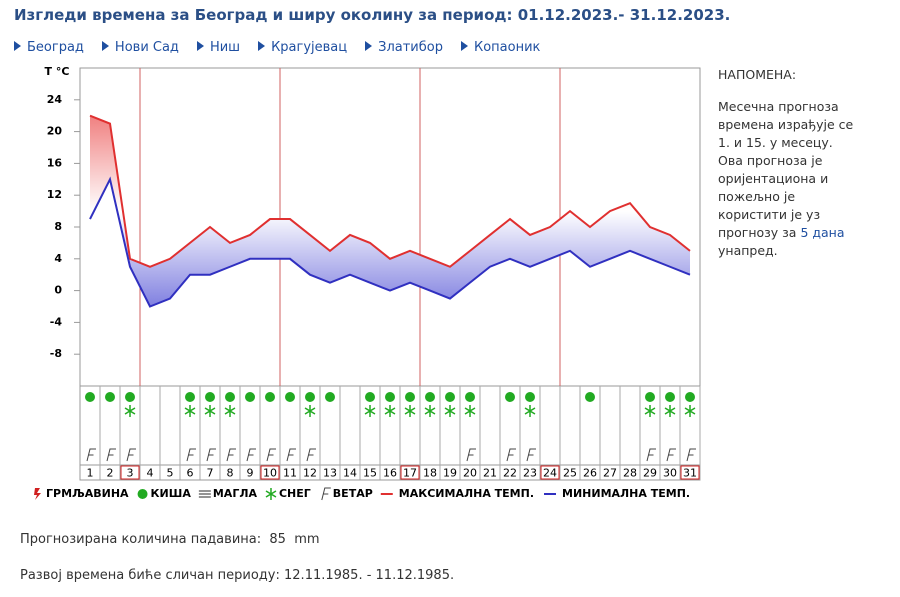 This screenshot has width=900, height=597. Describe the element at coordinates (58, 290) in the screenshot. I see `y-tick-label: 0` at that location.